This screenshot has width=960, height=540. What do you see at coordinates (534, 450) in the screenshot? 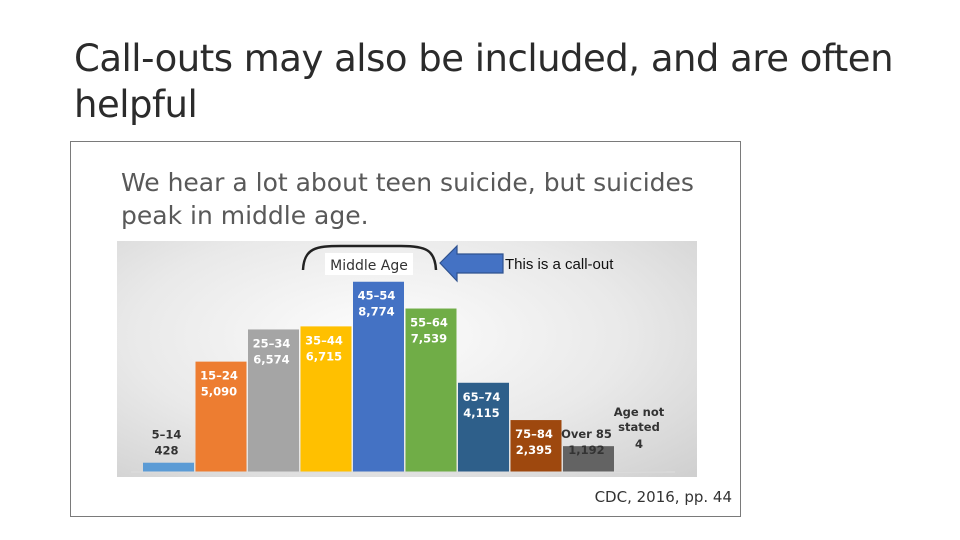
I see `bar-value-label-7: 2,395` at bounding box center [534, 450].